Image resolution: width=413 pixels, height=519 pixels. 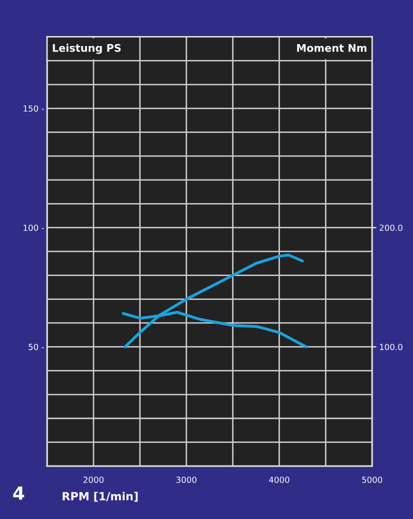 I want to click on y-axis-title: Leistung PS, so click(x=86, y=49).